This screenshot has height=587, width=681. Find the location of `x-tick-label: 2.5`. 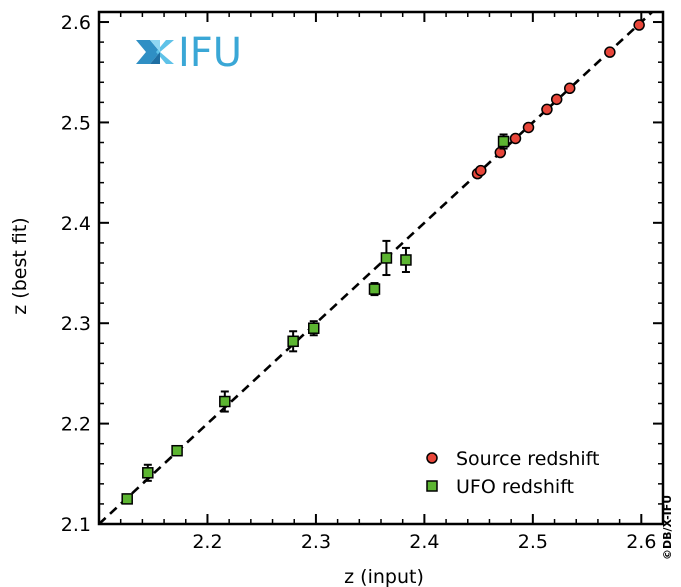

x-tick-label: 2.5 is located at coordinates (533, 542).